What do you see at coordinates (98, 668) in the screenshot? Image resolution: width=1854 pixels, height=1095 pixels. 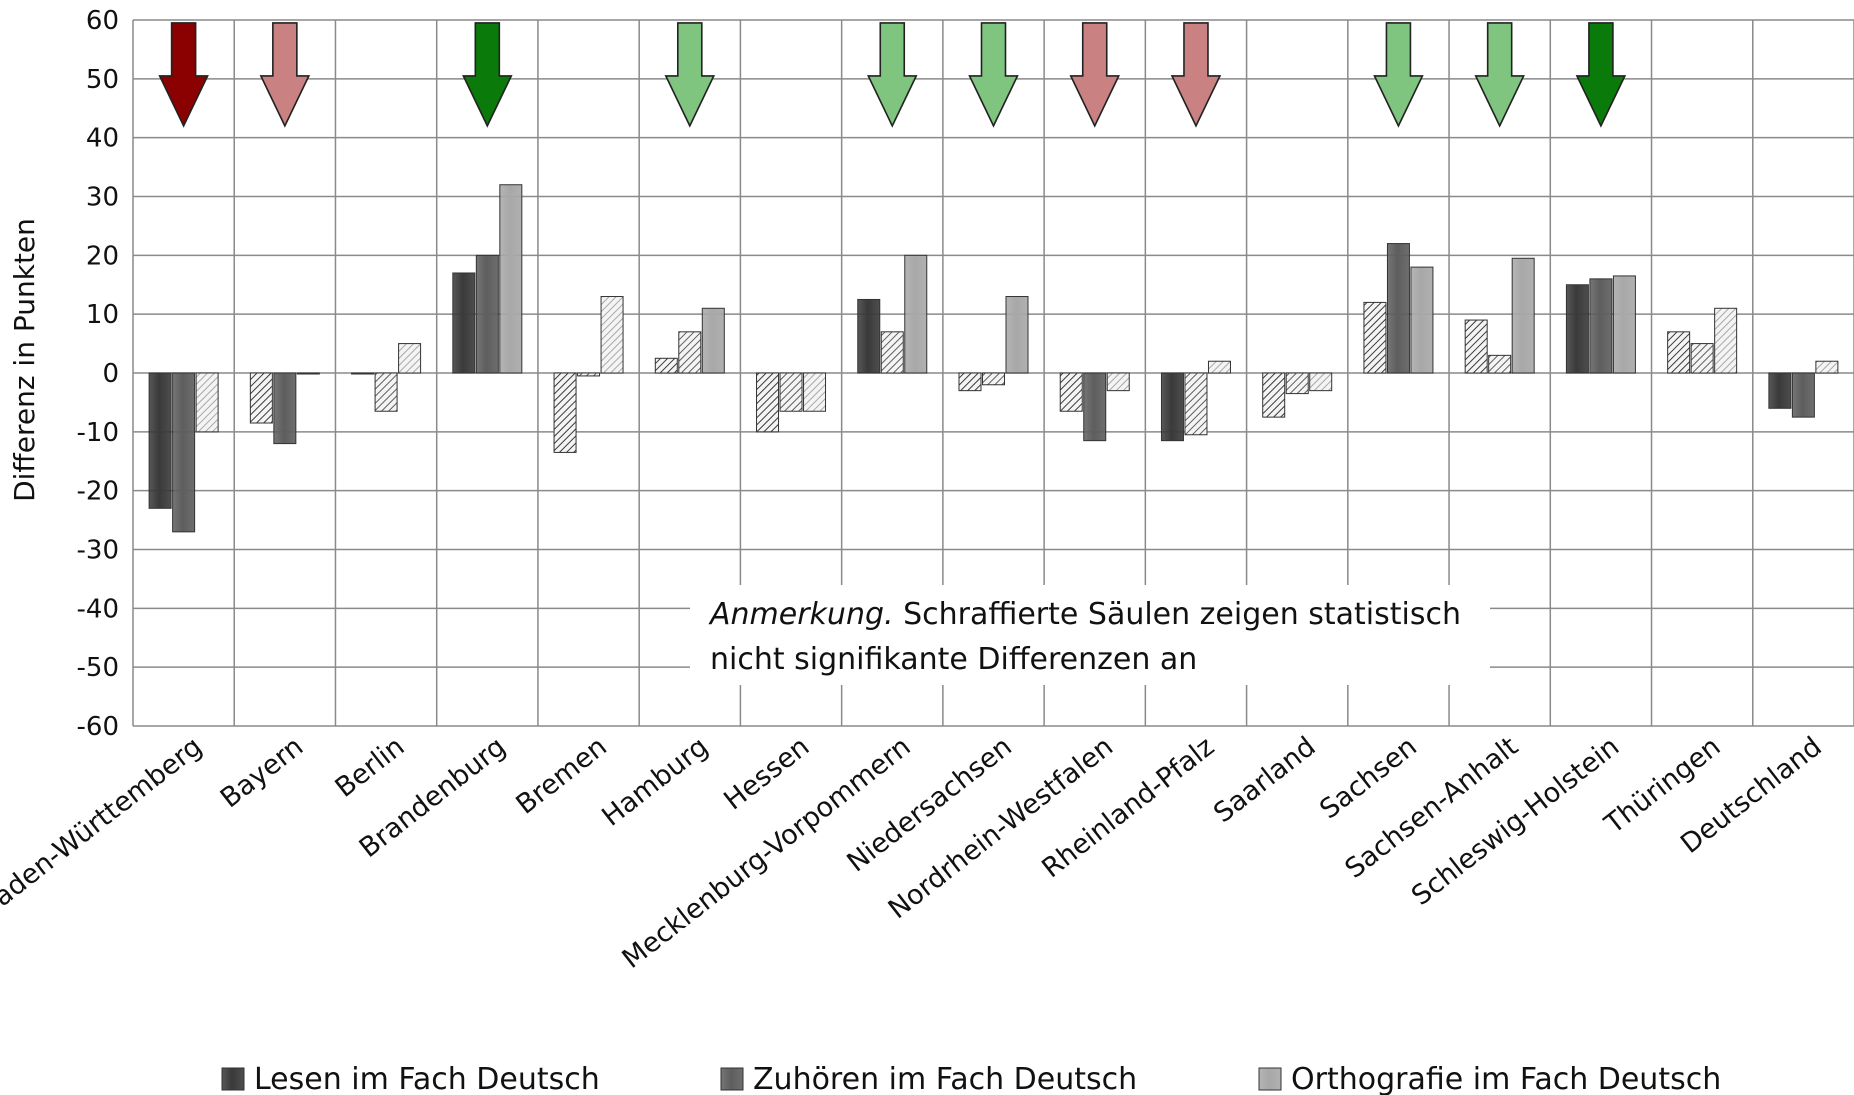 I see `y-tick-label: -50` at bounding box center [98, 668].